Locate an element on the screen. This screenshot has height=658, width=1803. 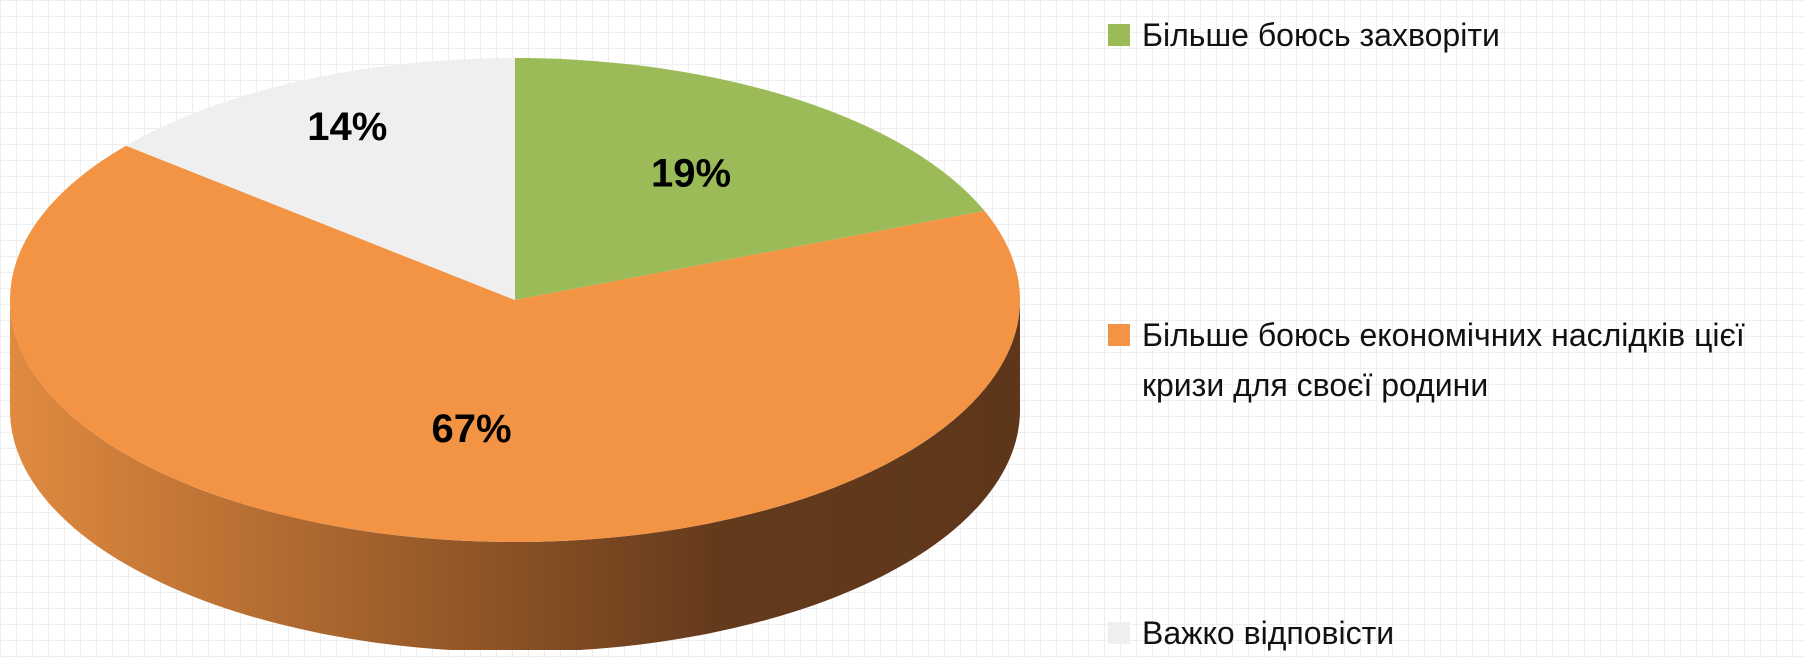
data-label: 19% is located at coordinates (691, 173).